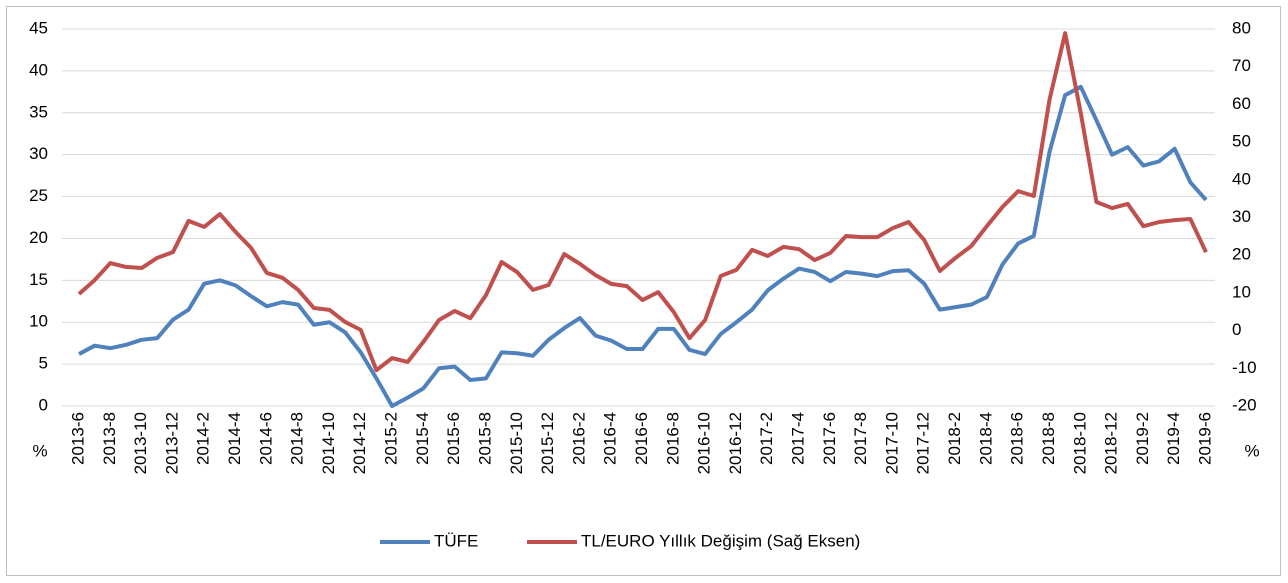 This screenshot has width=1288, height=583. What do you see at coordinates (297, 438) in the screenshot?
I see `x-tick-label: 2014-8` at bounding box center [297, 438].